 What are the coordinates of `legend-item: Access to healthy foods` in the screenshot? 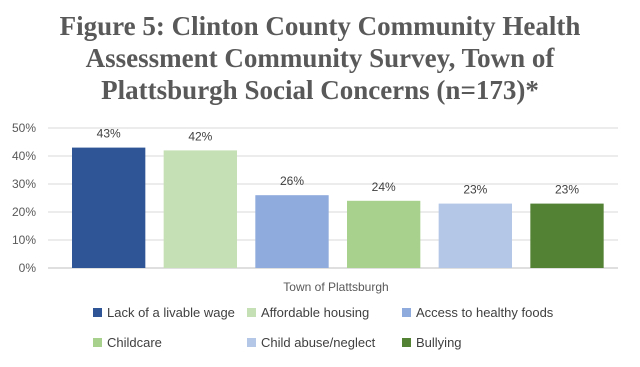 It's located at (477, 312).